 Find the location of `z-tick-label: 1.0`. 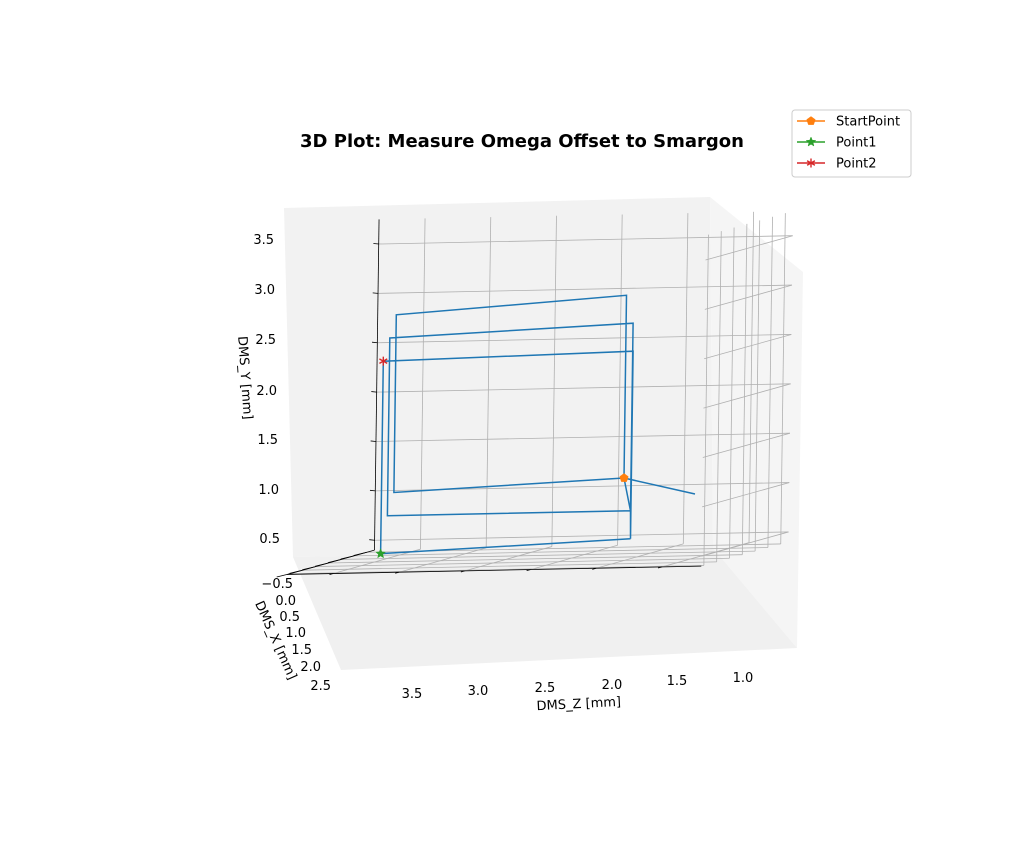

z-tick-label: 1.0 is located at coordinates (743, 678).